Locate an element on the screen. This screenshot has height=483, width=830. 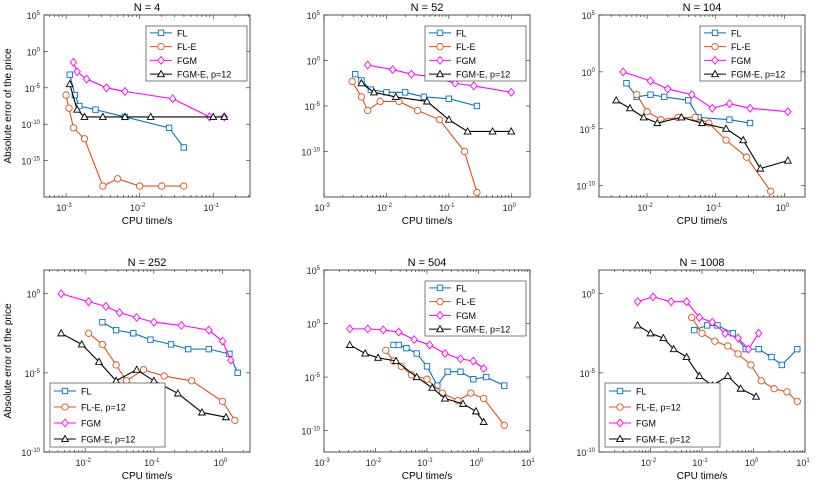
series-fgm is located at coordinates (416, 349).